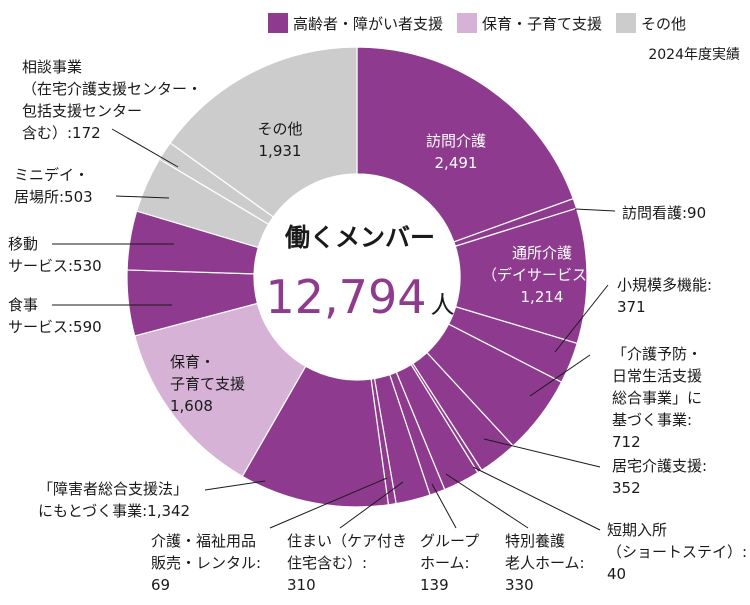 This screenshot has height=605, width=750. Describe the element at coordinates (657, 398) in the screenshot. I see `slice-label: 「介護予防・ 日常生活支援 総合事業」に 基づく事業: 712` at that location.